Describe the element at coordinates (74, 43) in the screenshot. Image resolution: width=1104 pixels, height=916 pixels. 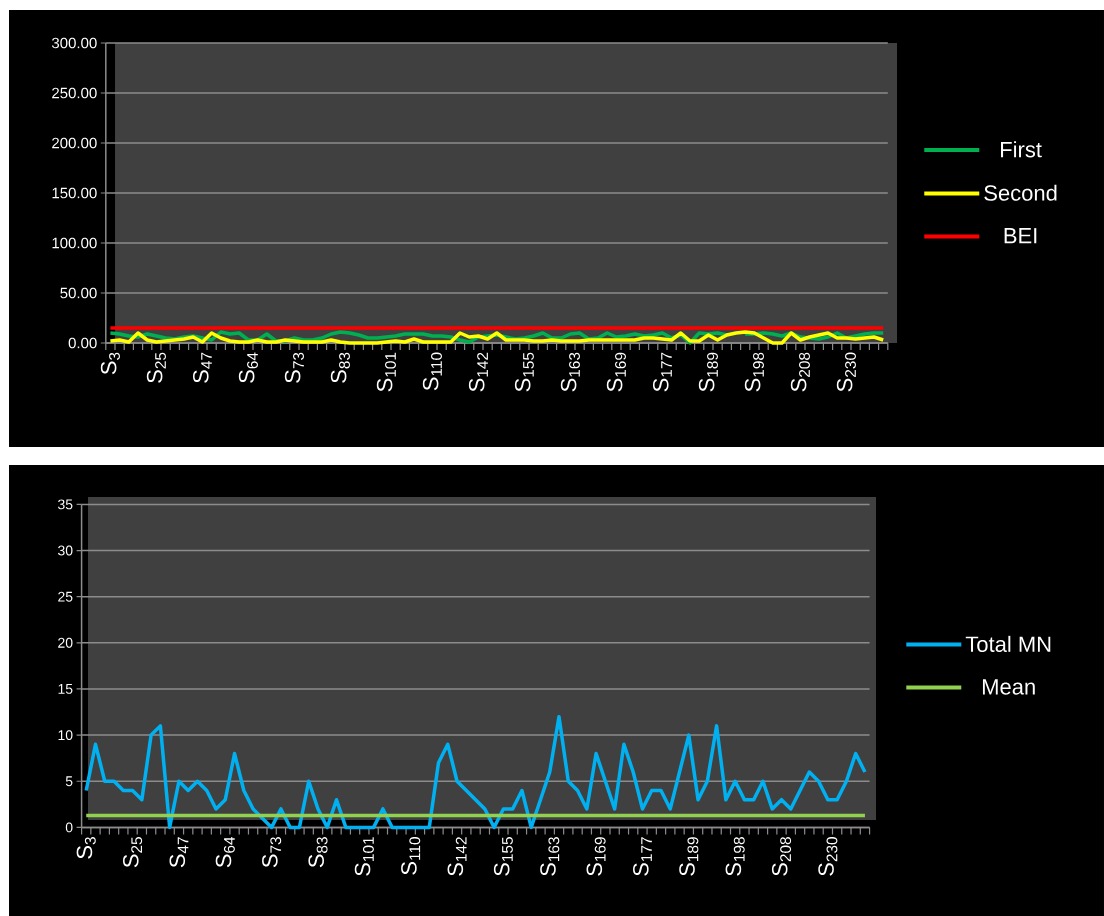
I see `y-tick-label: 300.00` at that location.